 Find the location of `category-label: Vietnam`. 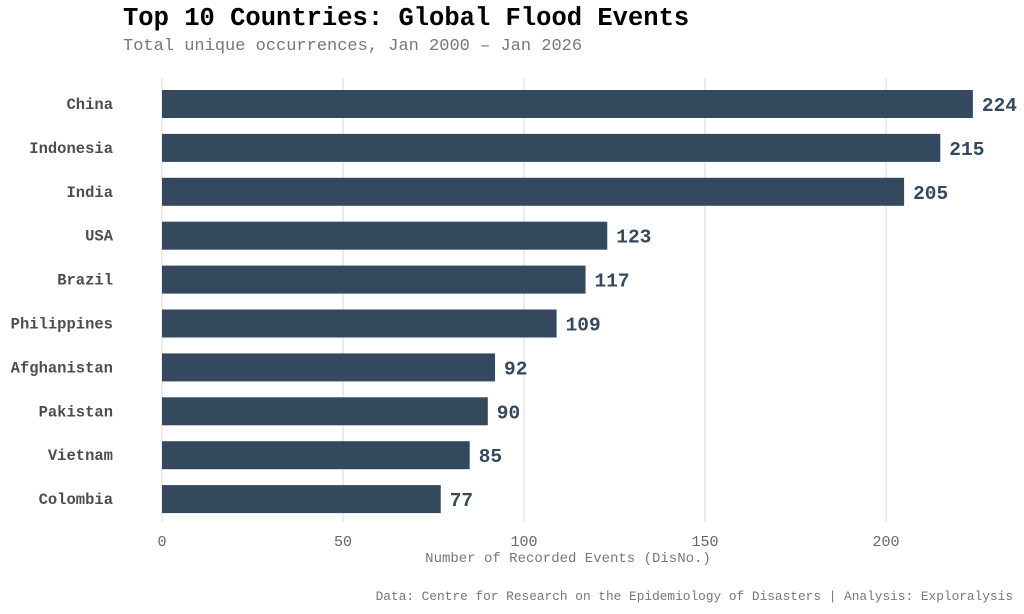

category-label: Vietnam is located at coordinates (80, 456).